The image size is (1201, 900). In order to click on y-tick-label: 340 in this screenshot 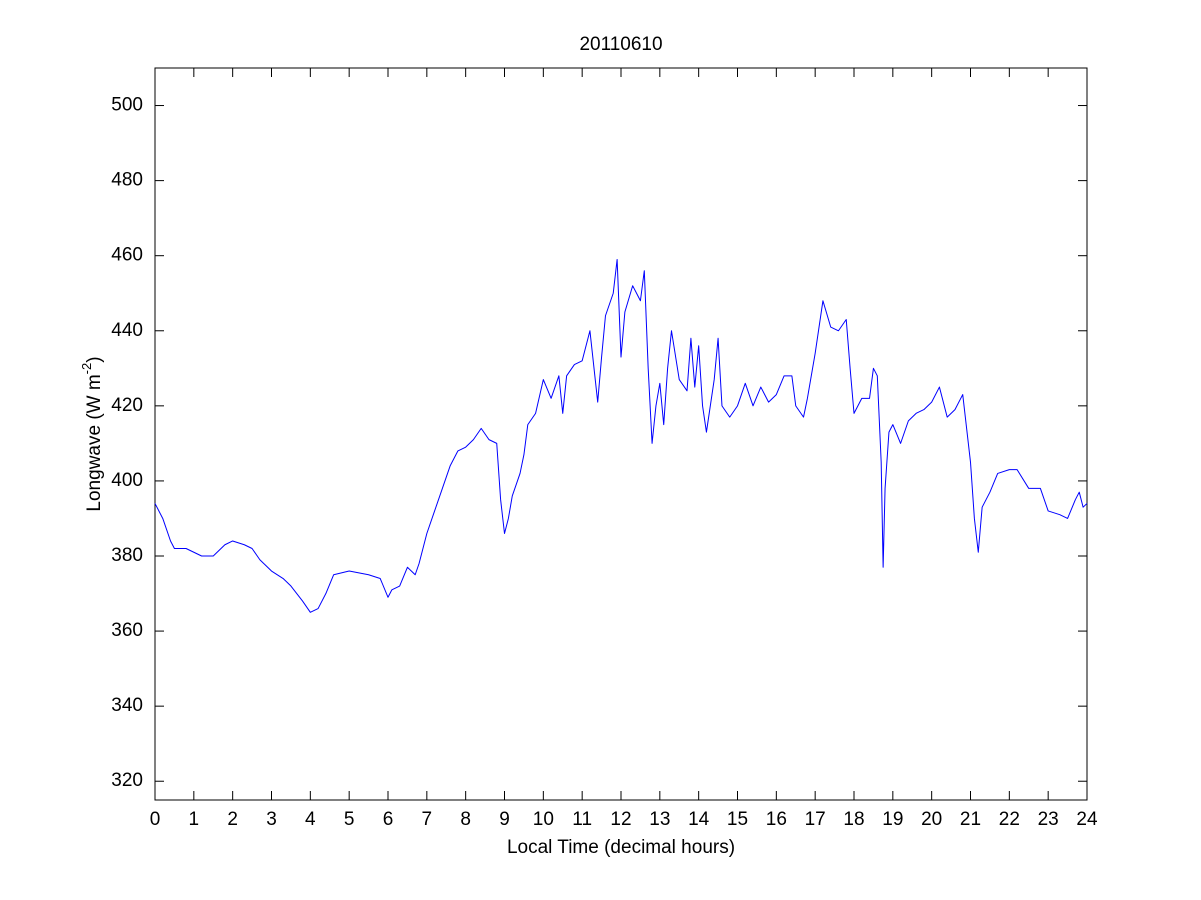, I will do `click(127, 705)`.